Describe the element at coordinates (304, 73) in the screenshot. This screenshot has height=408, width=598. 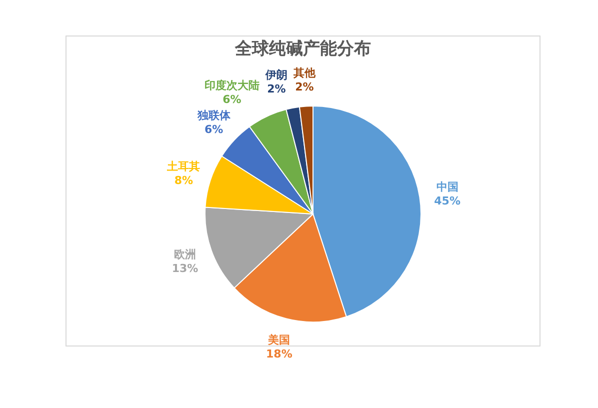
I see `slice-label: 其他` at that location.